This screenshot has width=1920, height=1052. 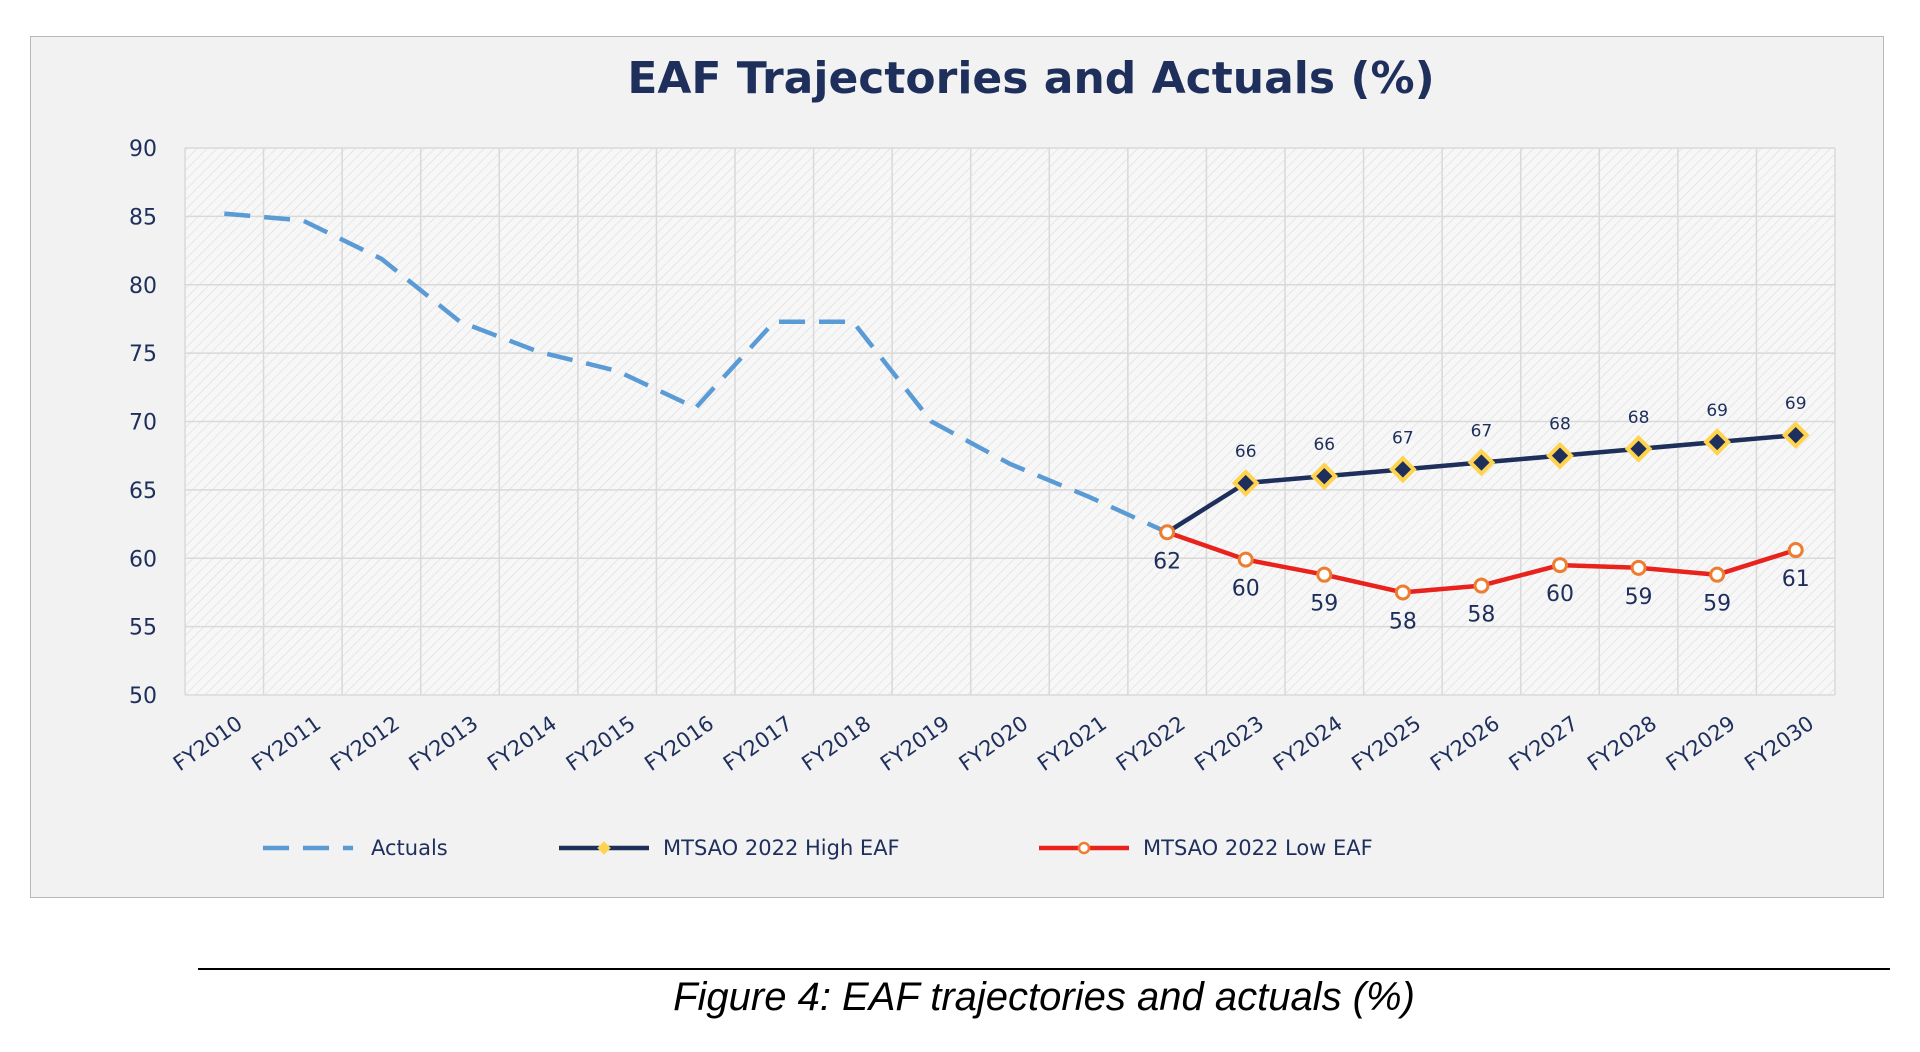 What do you see at coordinates (1308, 743) in the screenshot?
I see `x-tick-label: FY2024` at bounding box center [1308, 743].